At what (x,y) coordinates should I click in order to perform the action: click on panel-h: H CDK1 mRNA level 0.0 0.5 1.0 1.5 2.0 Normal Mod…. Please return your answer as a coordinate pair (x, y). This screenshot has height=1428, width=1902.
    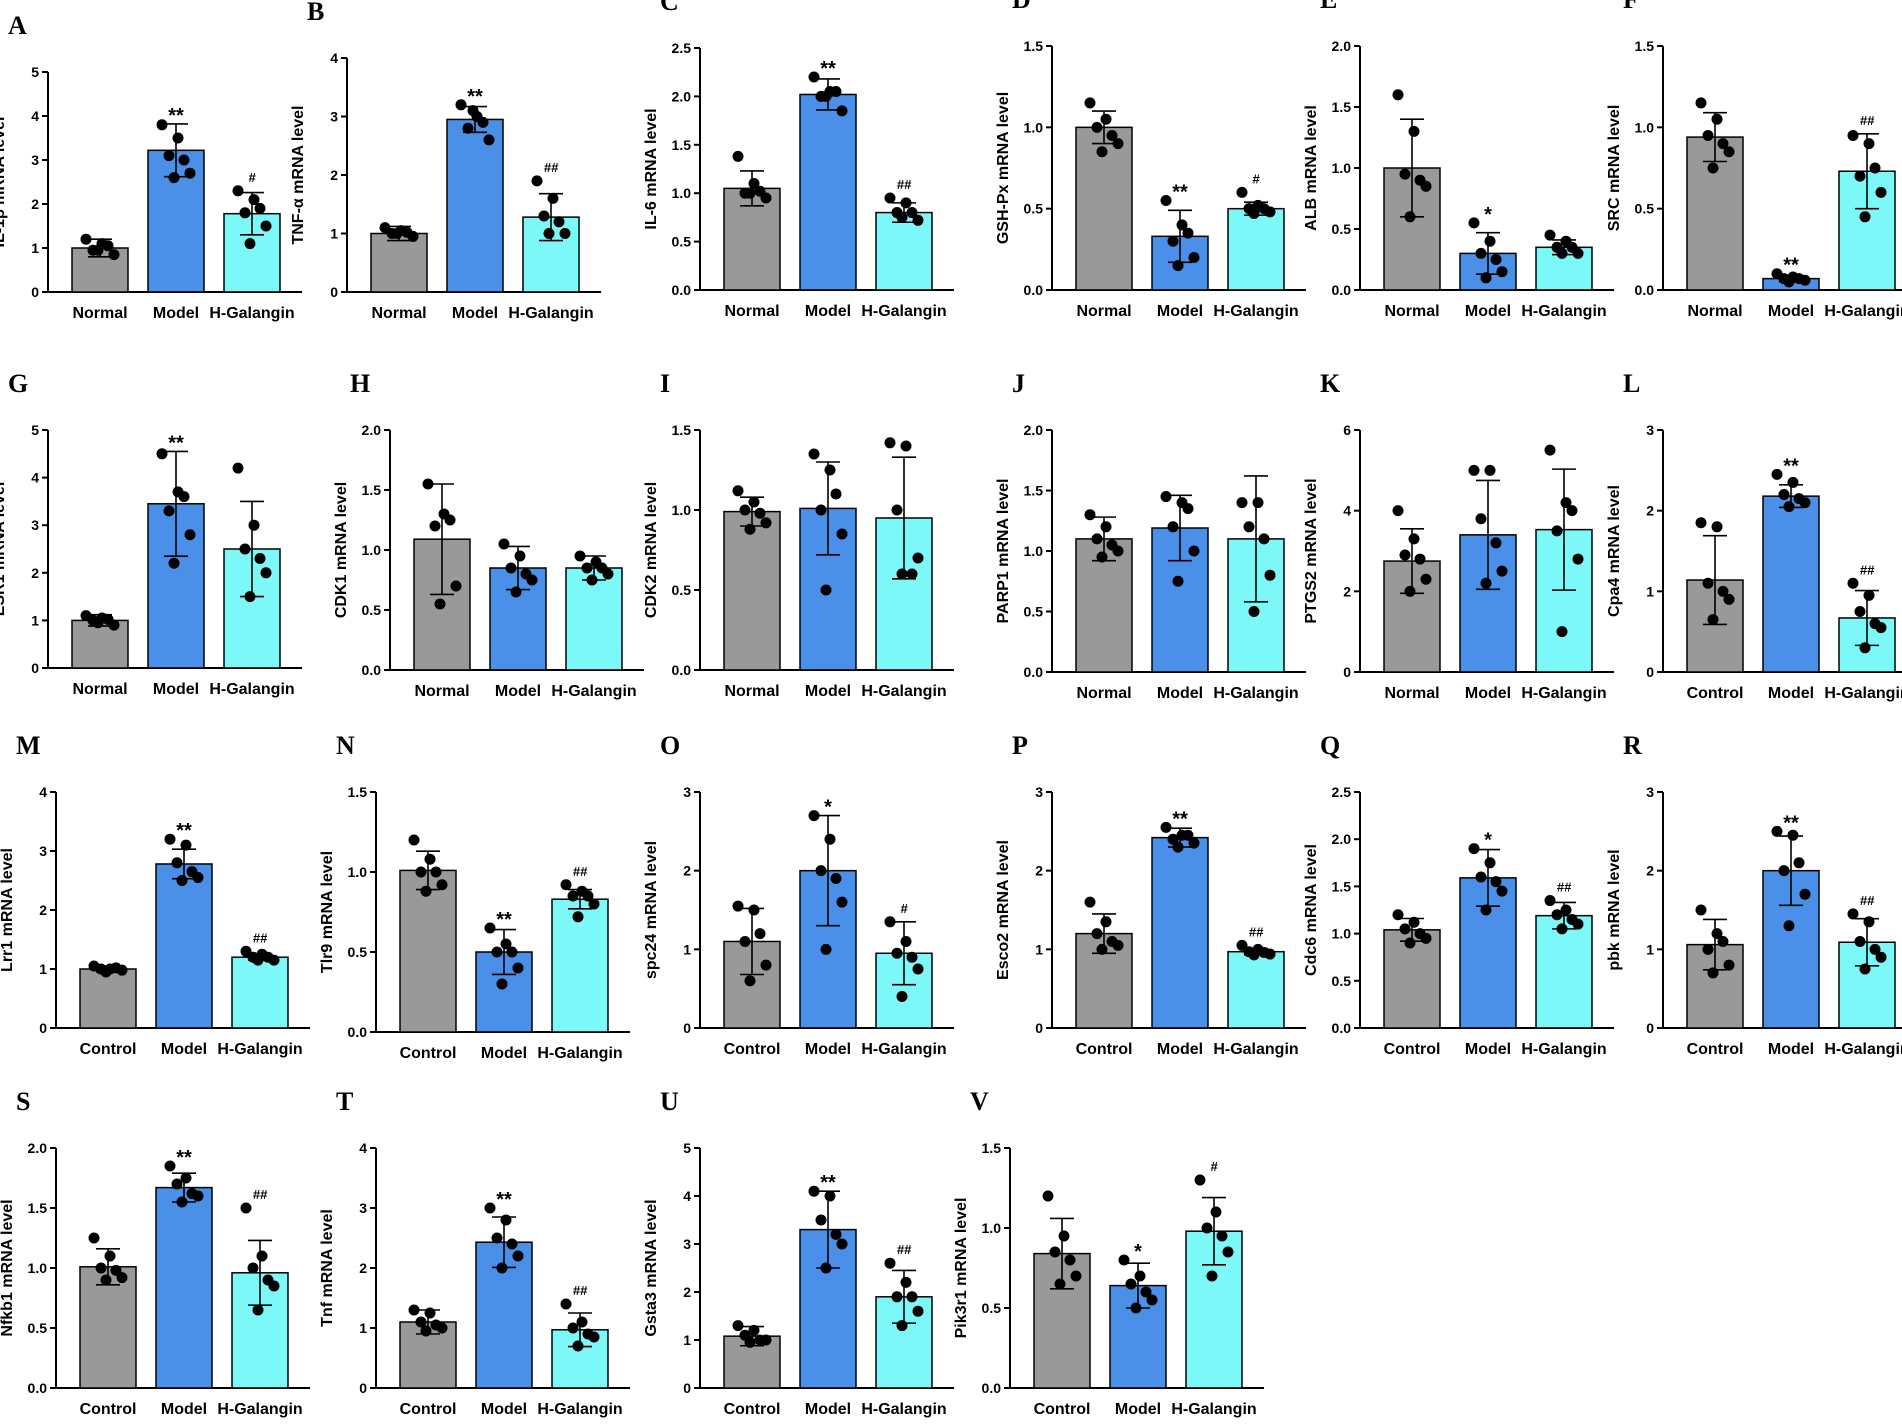
    Looking at the image, I should click on (488, 534).